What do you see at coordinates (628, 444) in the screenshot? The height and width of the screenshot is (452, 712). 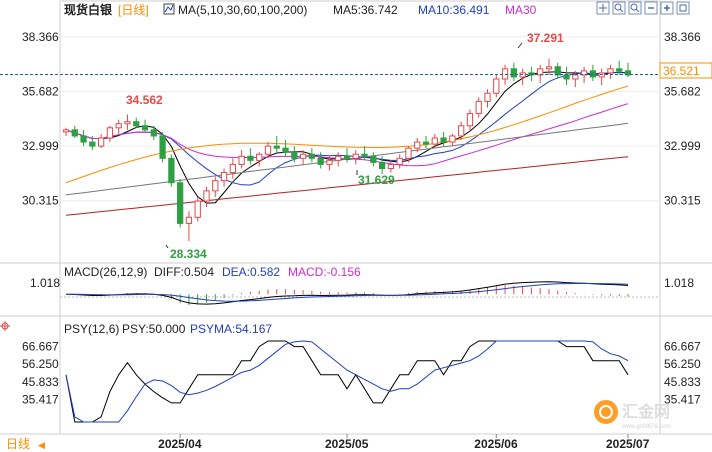 I see `time-tick-label: 2025/07` at bounding box center [628, 444].